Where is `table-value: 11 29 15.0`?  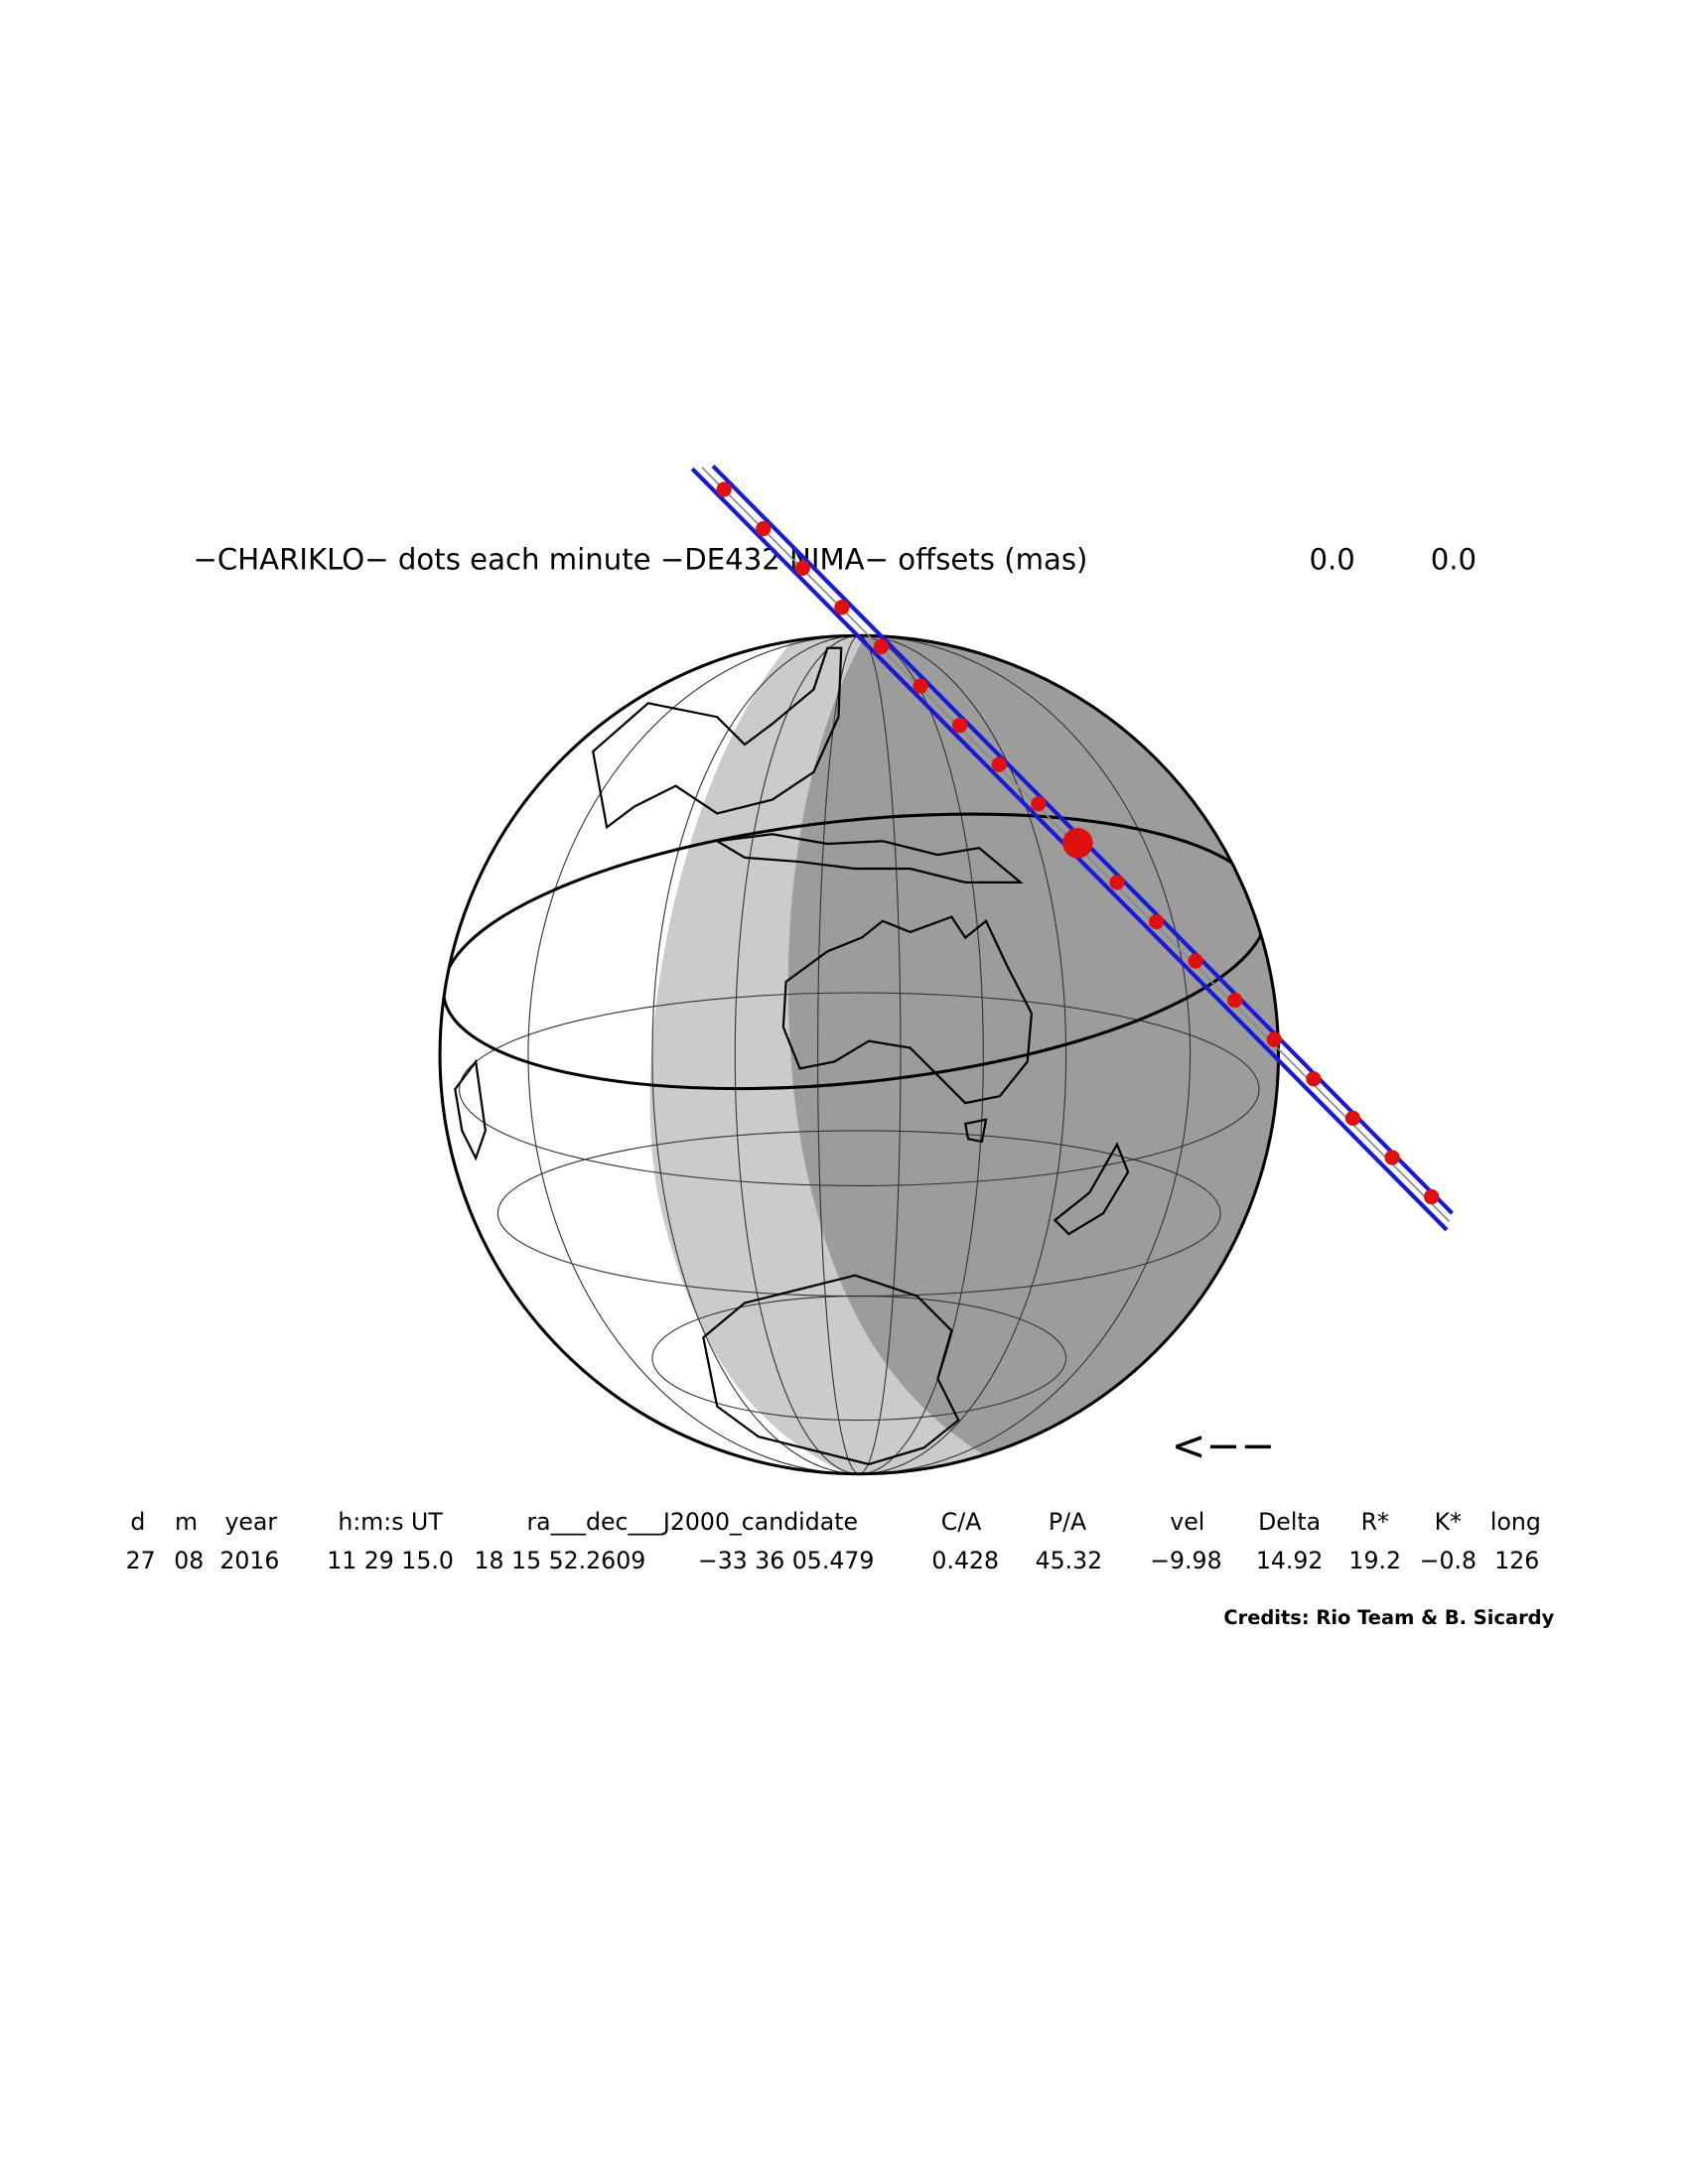
table-value: 11 29 15.0 is located at coordinates (390, 1560).